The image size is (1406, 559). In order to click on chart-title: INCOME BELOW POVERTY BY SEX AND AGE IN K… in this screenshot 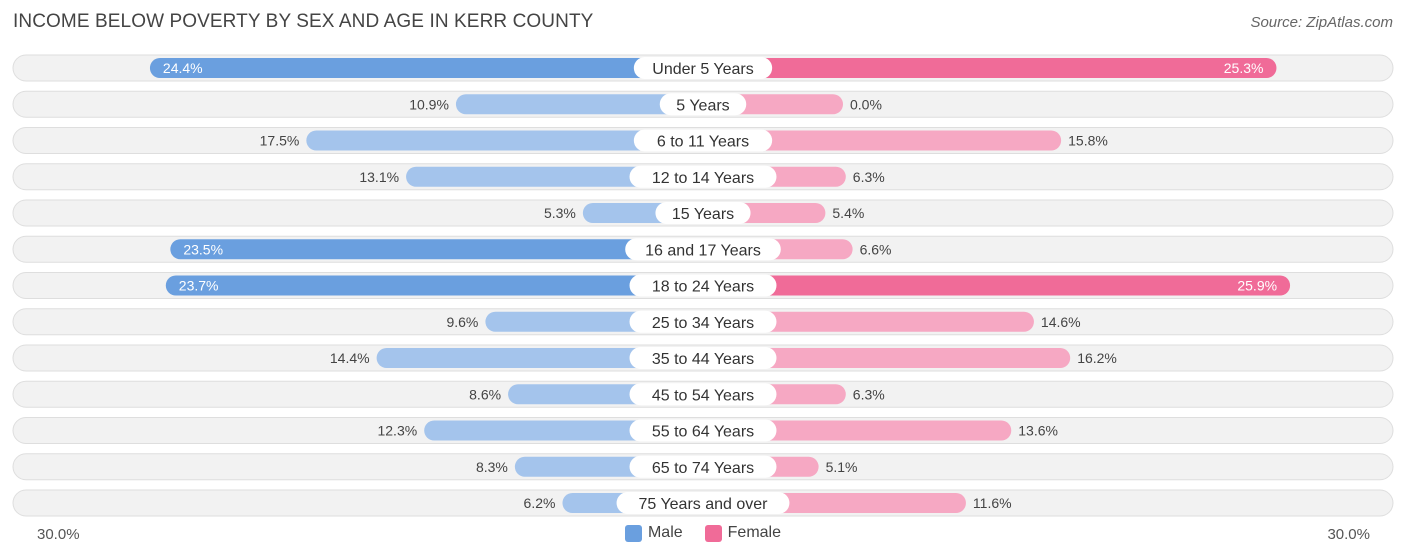, I will do `click(303, 21)`.